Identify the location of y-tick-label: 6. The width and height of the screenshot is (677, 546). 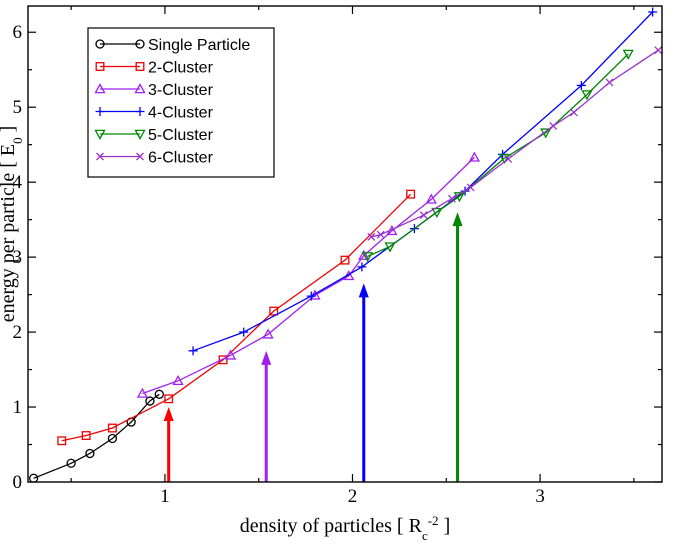
(18, 32).